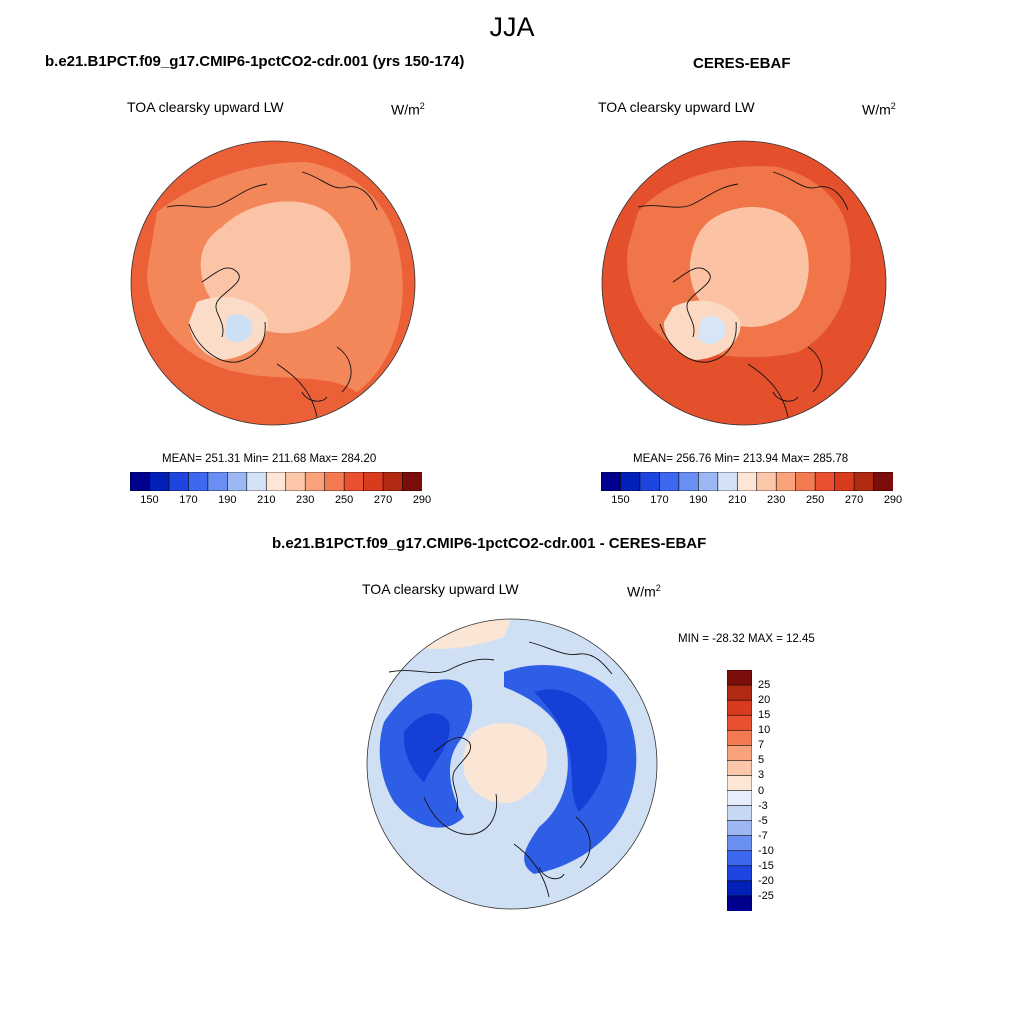 The width and height of the screenshot is (1024, 1024). I want to click on panel-obs-units: W/m2, so click(879, 109).